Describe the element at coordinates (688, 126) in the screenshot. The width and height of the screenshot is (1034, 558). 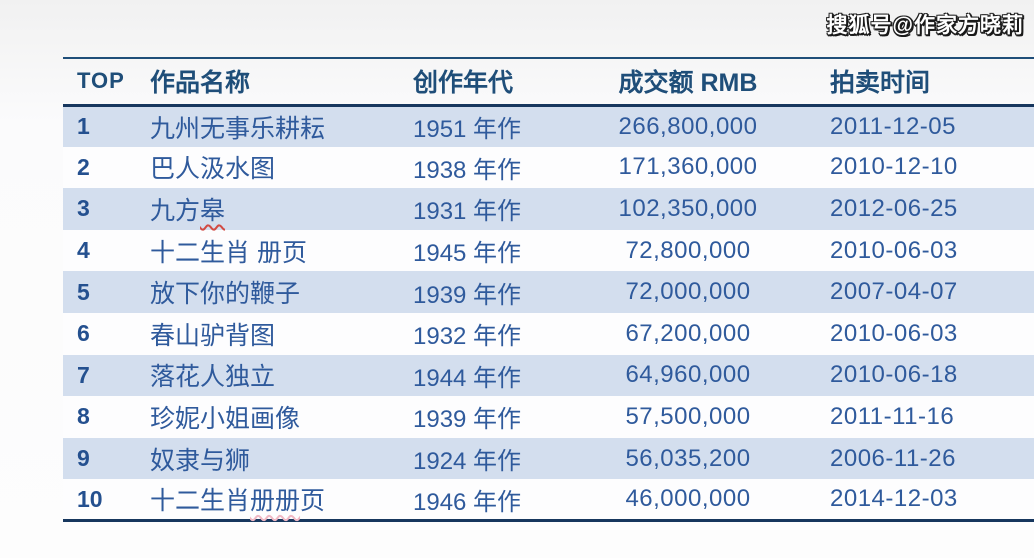
I see `amount-cell: 266,800,000` at that location.